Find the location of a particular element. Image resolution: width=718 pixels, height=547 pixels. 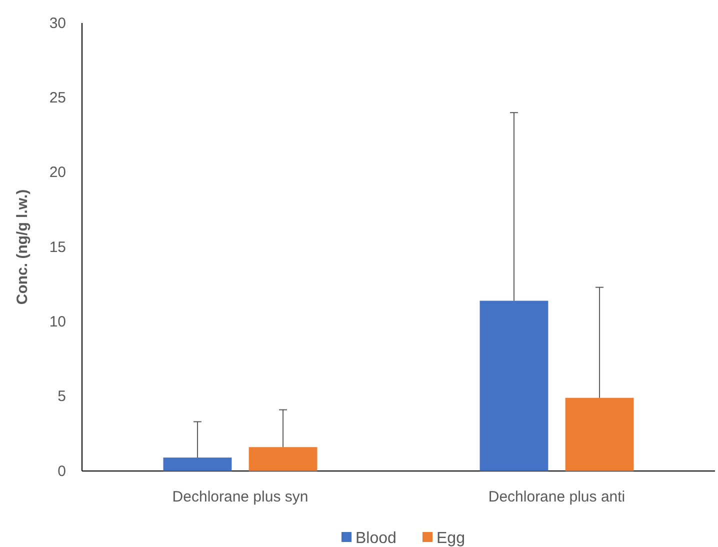

y-tick-label: 0 is located at coordinates (62, 471).